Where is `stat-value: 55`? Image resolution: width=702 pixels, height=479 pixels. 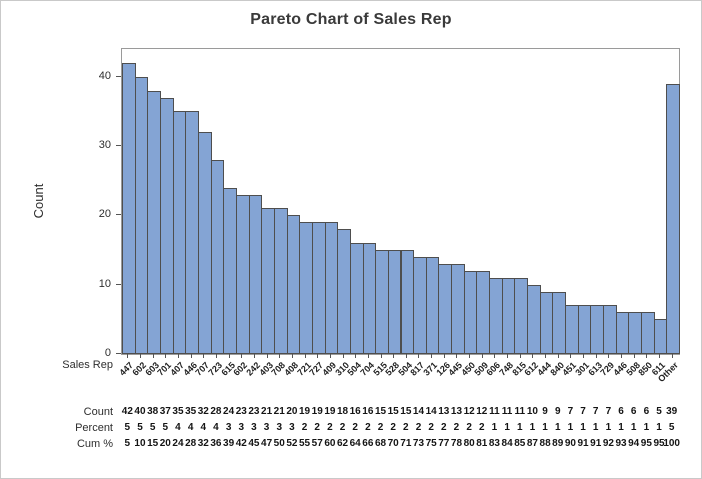
stat-value: 55 is located at coordinates (304, 443).